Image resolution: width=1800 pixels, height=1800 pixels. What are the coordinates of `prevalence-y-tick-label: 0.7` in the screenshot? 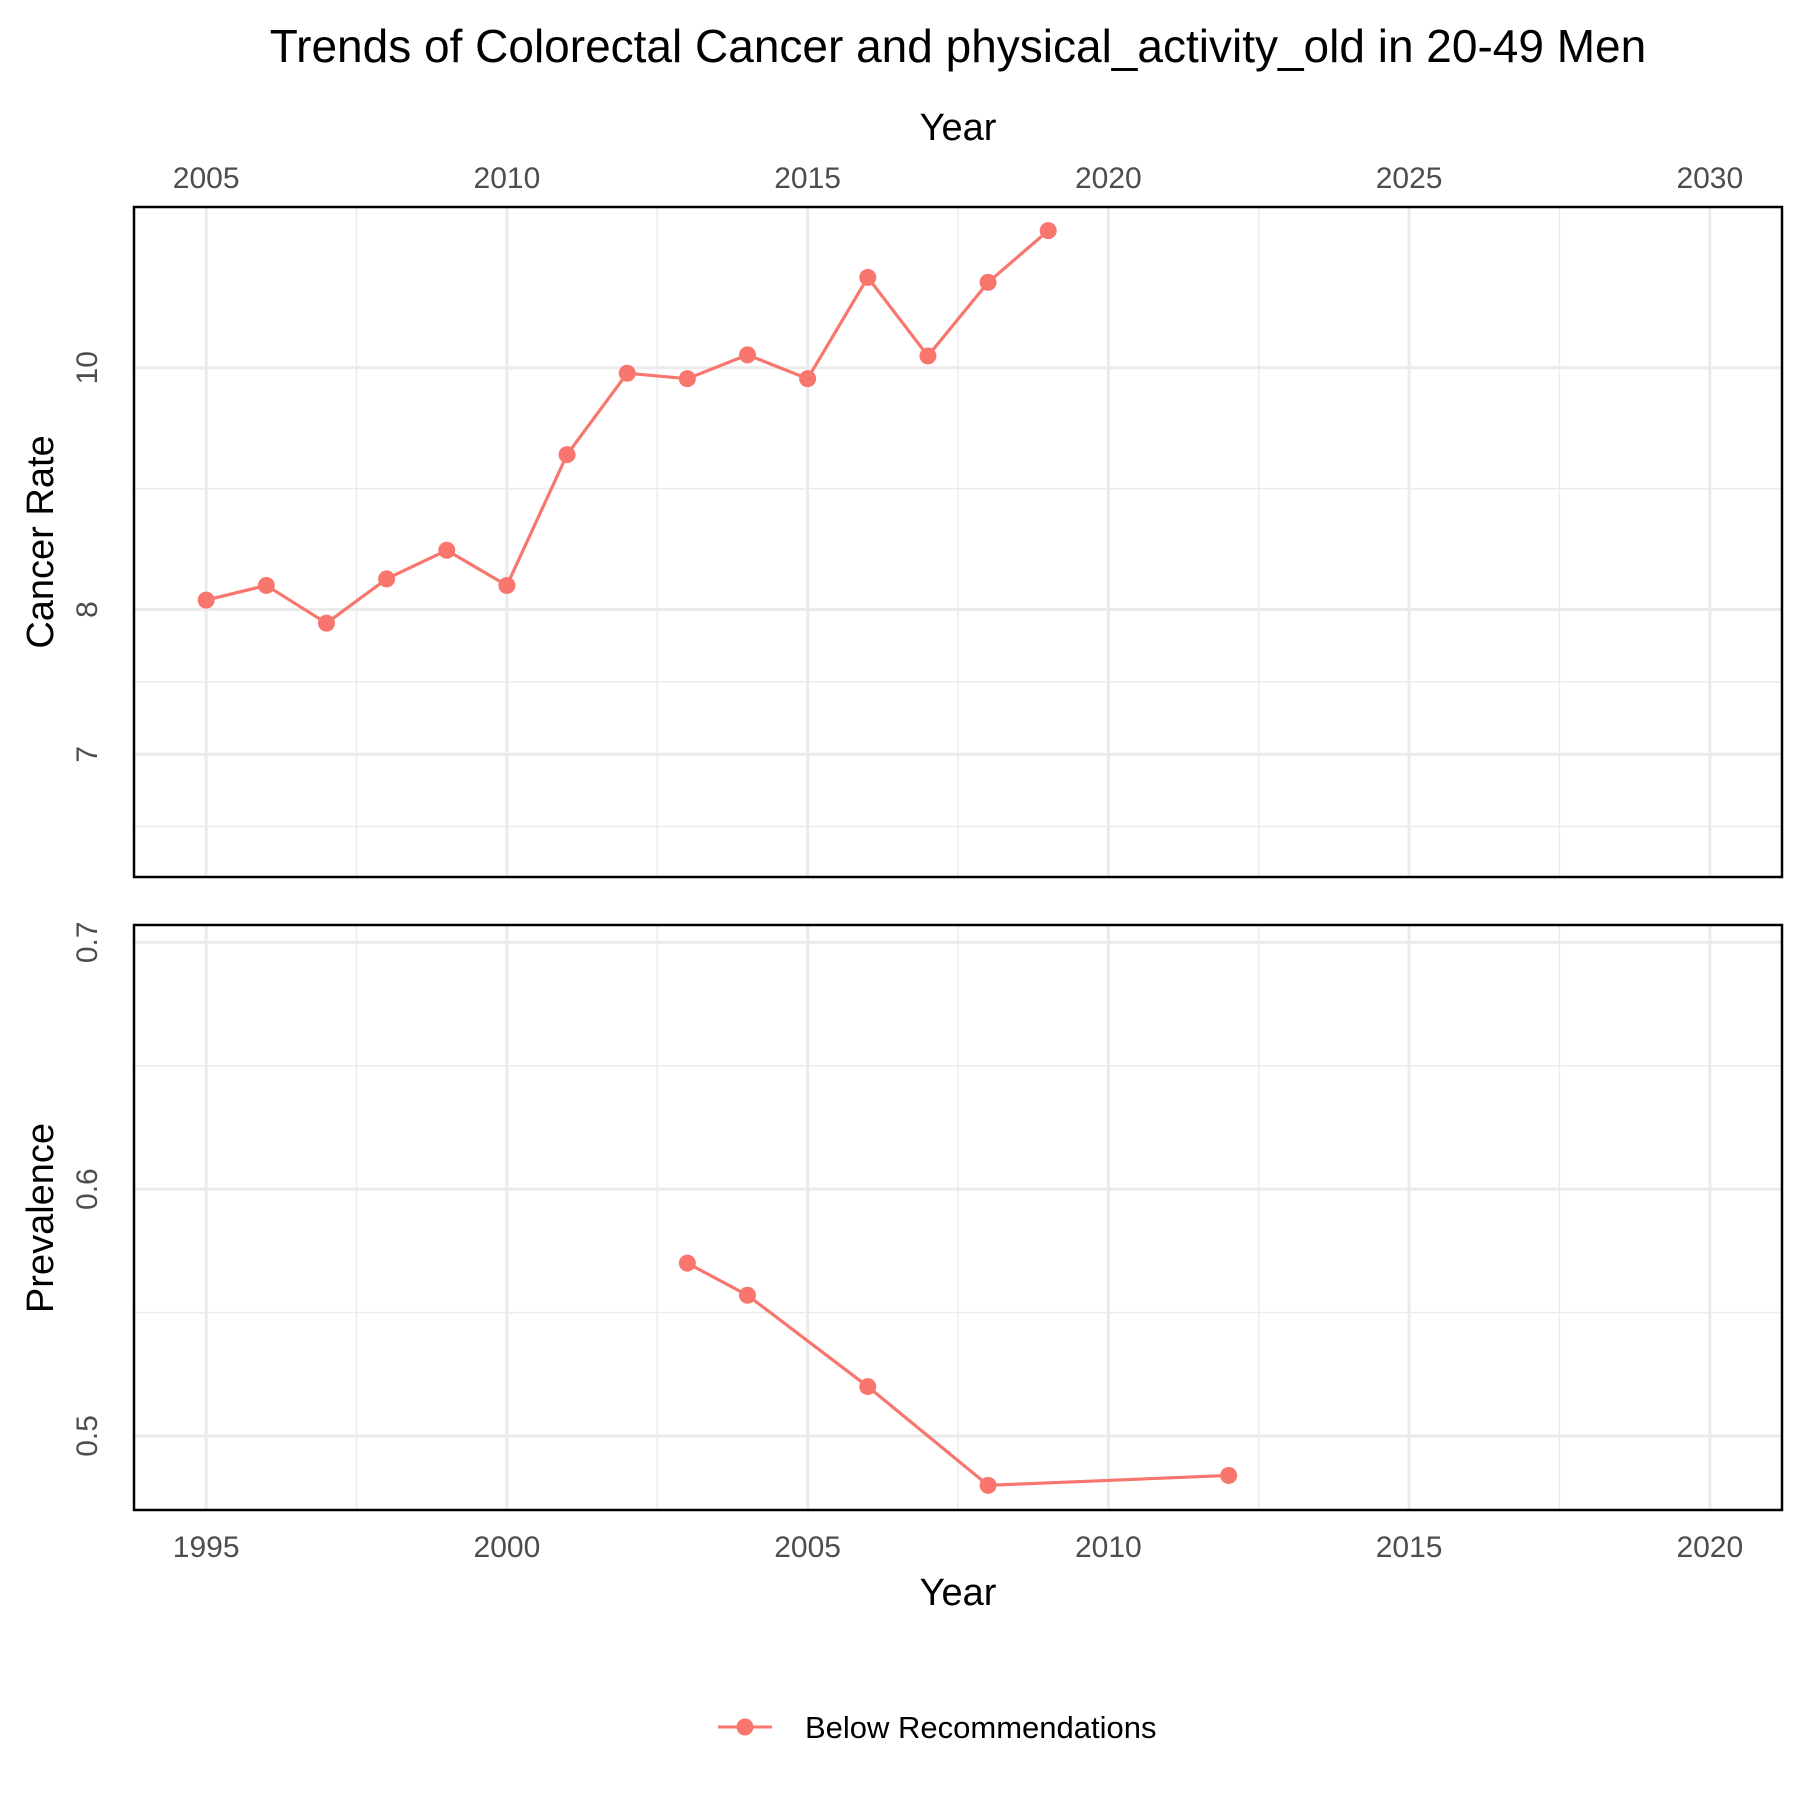 It's located at (87, 942).